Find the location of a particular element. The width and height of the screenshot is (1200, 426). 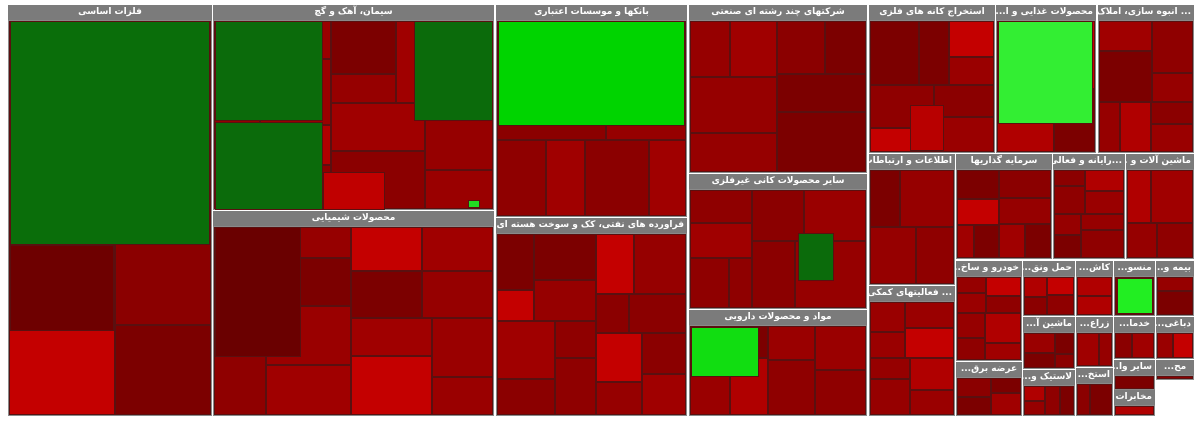

sector: بانکها و موسسات اعتباری is located at coordinates (591, 111).